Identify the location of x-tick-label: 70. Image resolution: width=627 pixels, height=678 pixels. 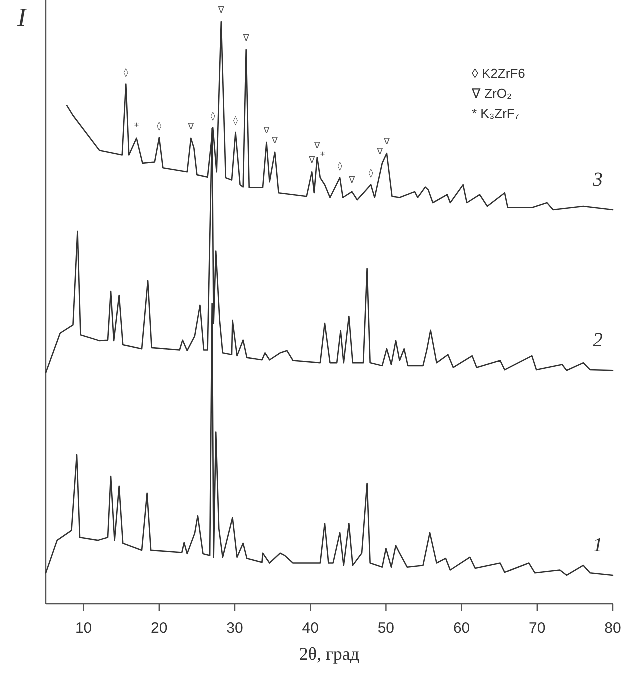
(537, 628).